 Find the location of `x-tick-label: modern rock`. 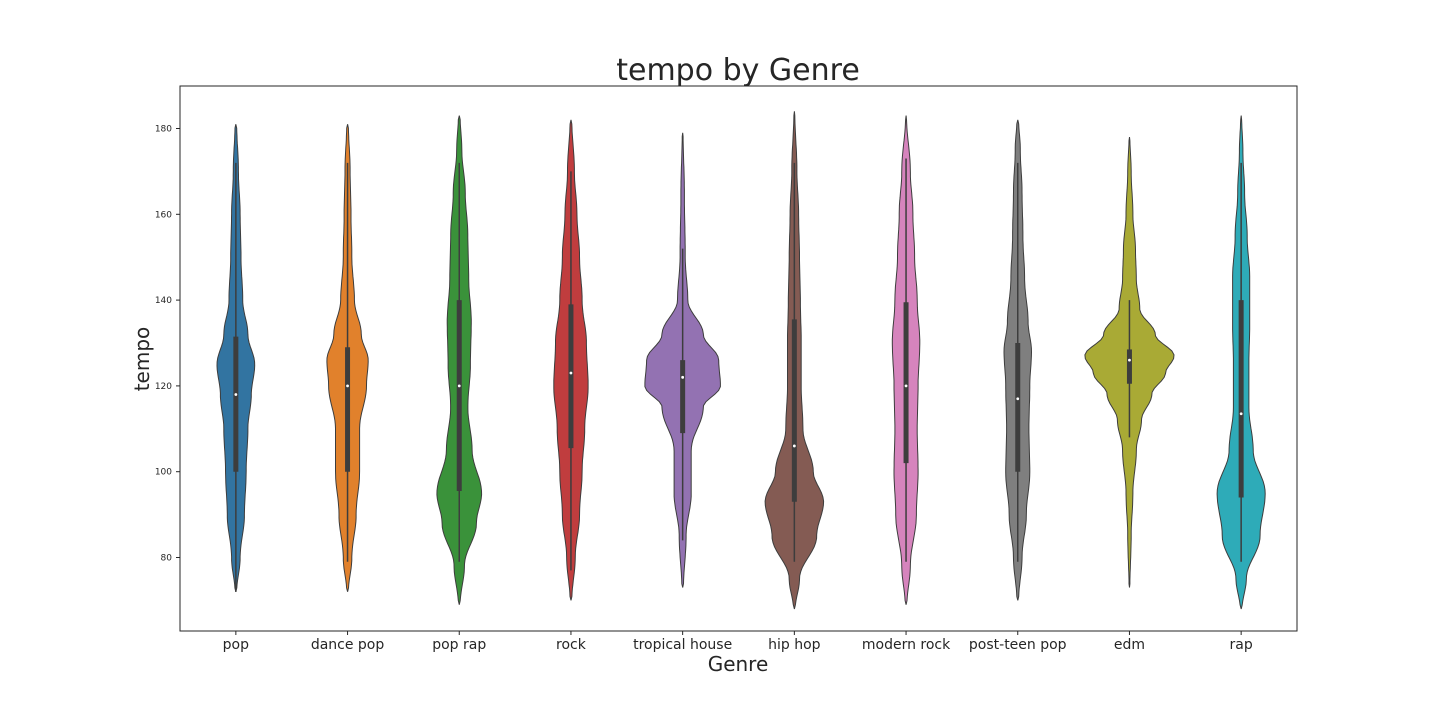

x-tick-label: modern rock is located at coordinates (906, 645).